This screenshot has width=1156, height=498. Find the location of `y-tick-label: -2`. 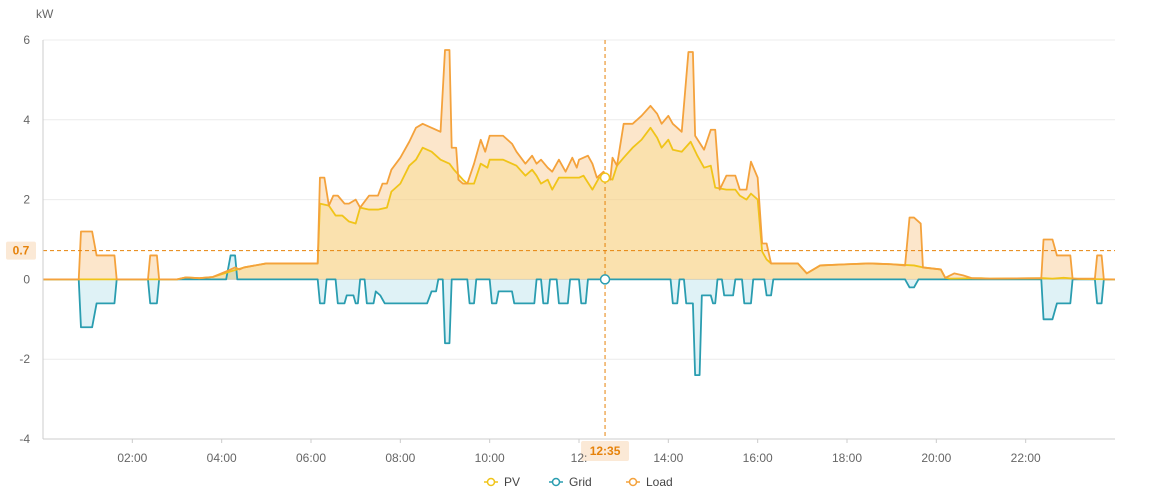

y-tick-label: -2 is located at coordinates (24, 359).